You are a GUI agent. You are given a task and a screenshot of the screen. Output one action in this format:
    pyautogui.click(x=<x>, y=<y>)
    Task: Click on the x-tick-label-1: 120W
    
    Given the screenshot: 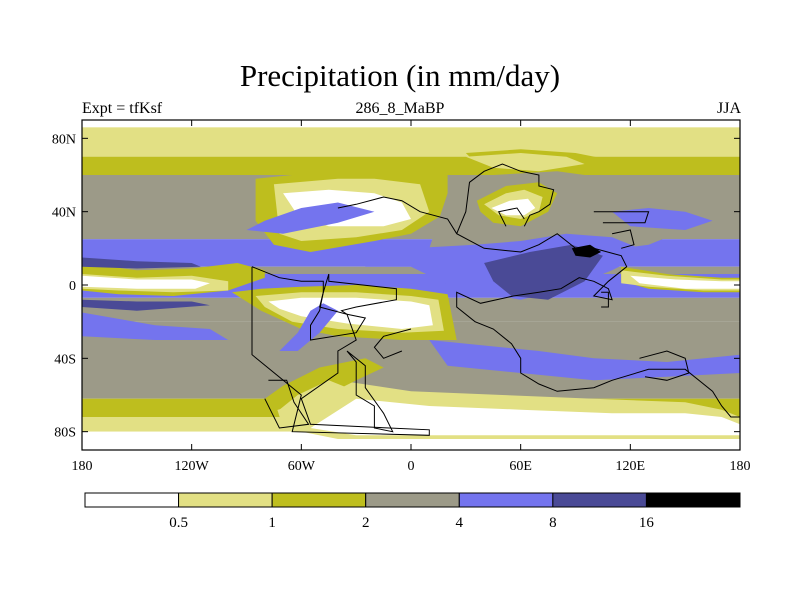 What is the action you would take?
    pyautogui.click(x=192, y=466)
    